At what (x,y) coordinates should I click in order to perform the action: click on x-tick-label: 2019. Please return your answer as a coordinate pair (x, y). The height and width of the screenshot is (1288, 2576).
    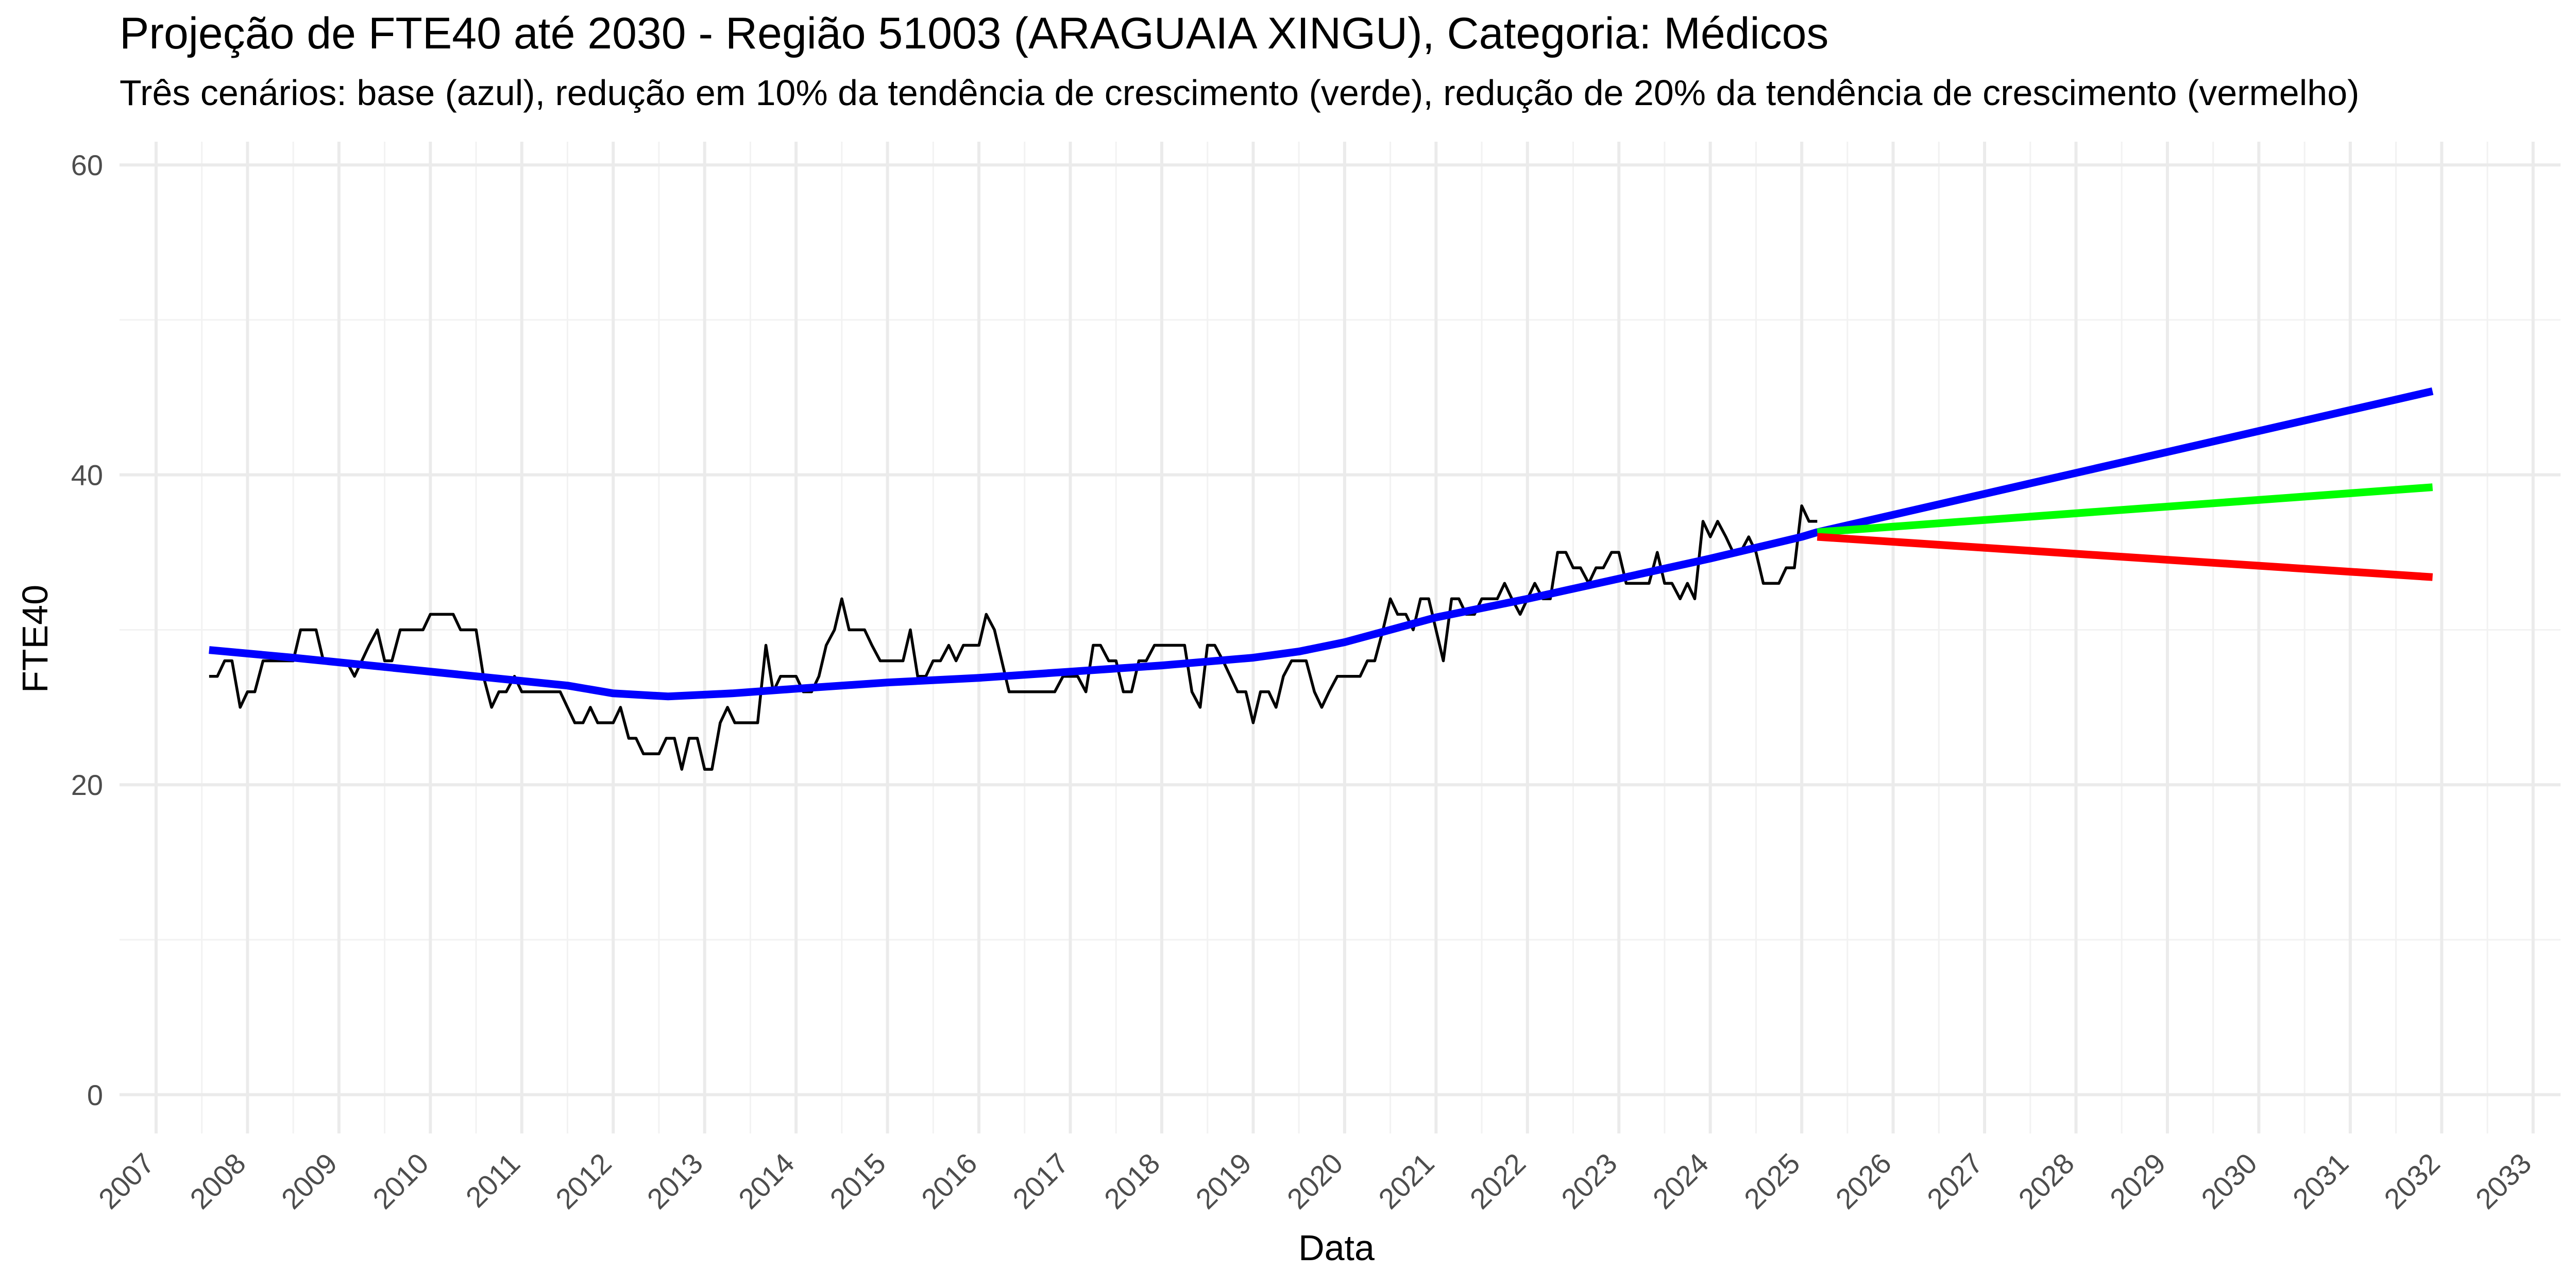
    Looking at the image, I should click on (1223, 1181).